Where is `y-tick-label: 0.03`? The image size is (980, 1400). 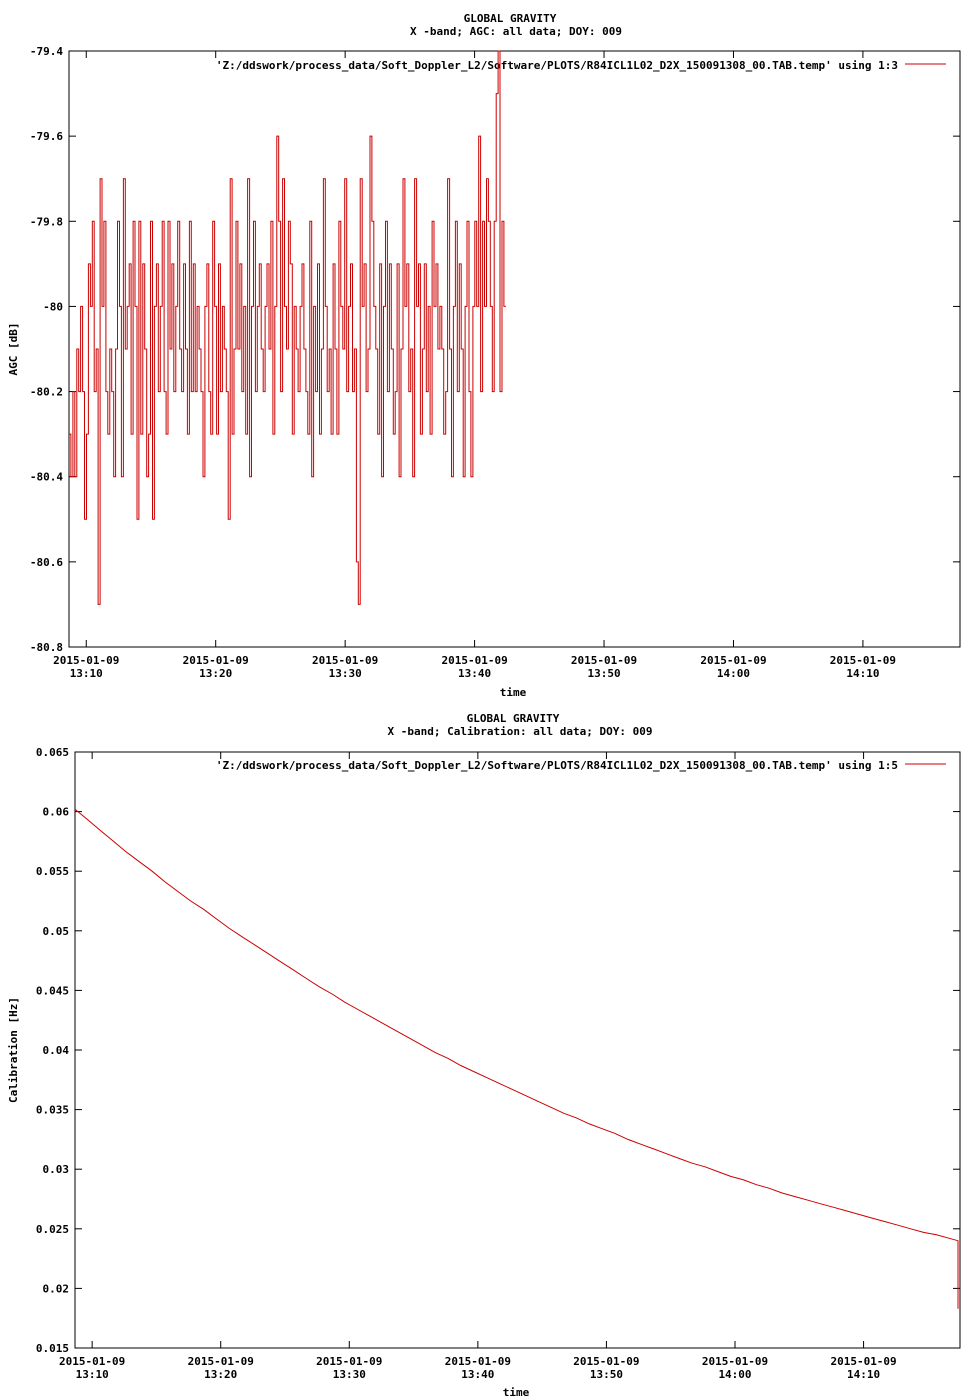
y-tick-label: 0.03 is located at coordinates (56, 1169).